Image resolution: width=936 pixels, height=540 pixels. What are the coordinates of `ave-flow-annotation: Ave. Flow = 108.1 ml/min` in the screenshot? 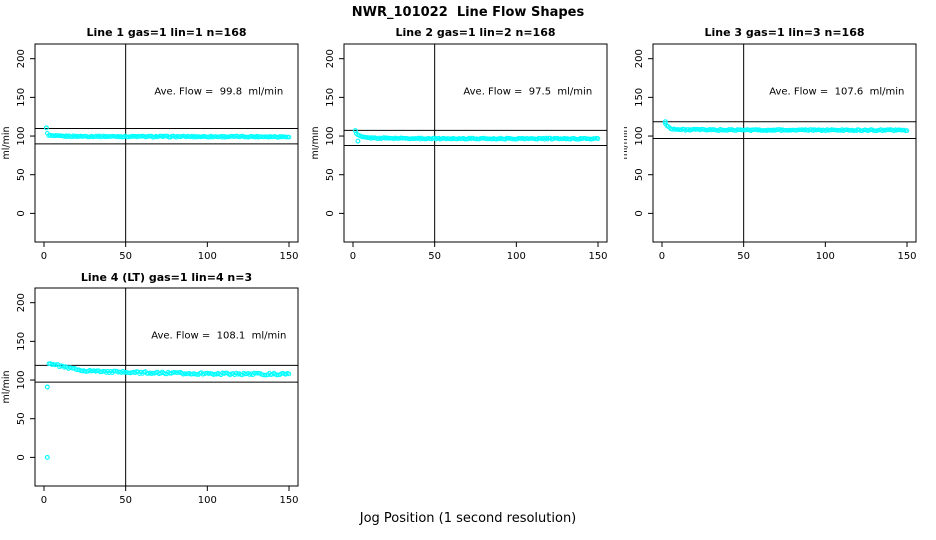 It's located at (219, 336).